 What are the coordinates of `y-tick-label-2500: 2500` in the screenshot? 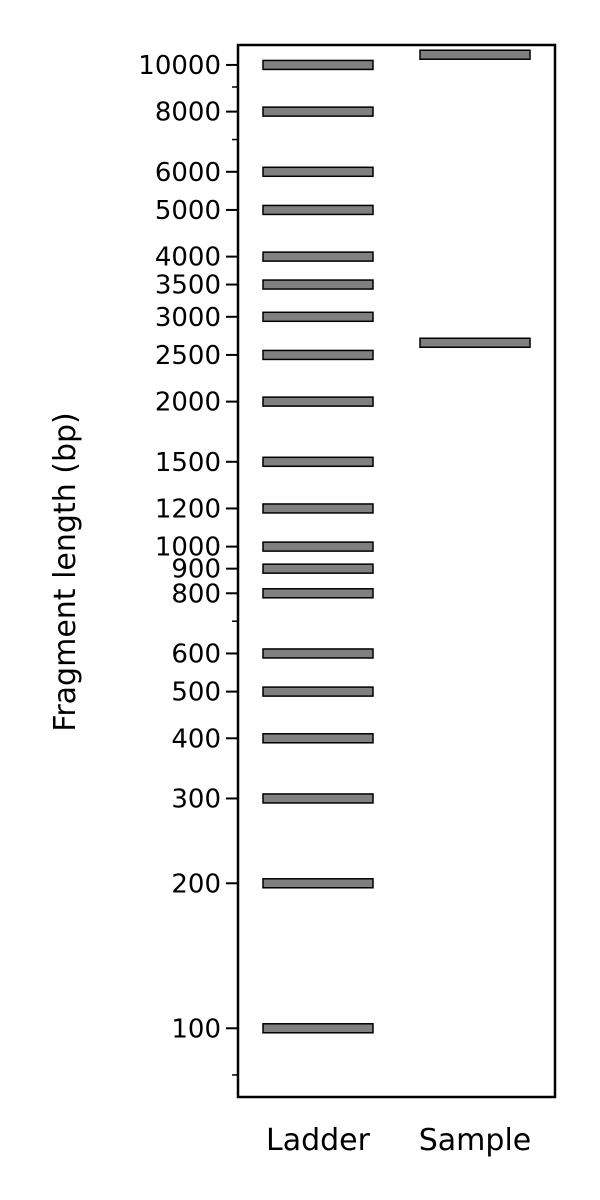 It's located at (188, 356).